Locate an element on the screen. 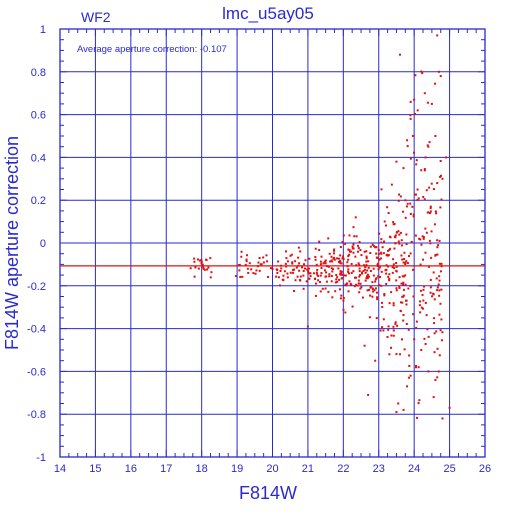 The image size is (512, 512). x-tick-label: 14 is located at coordinates (60, 469).